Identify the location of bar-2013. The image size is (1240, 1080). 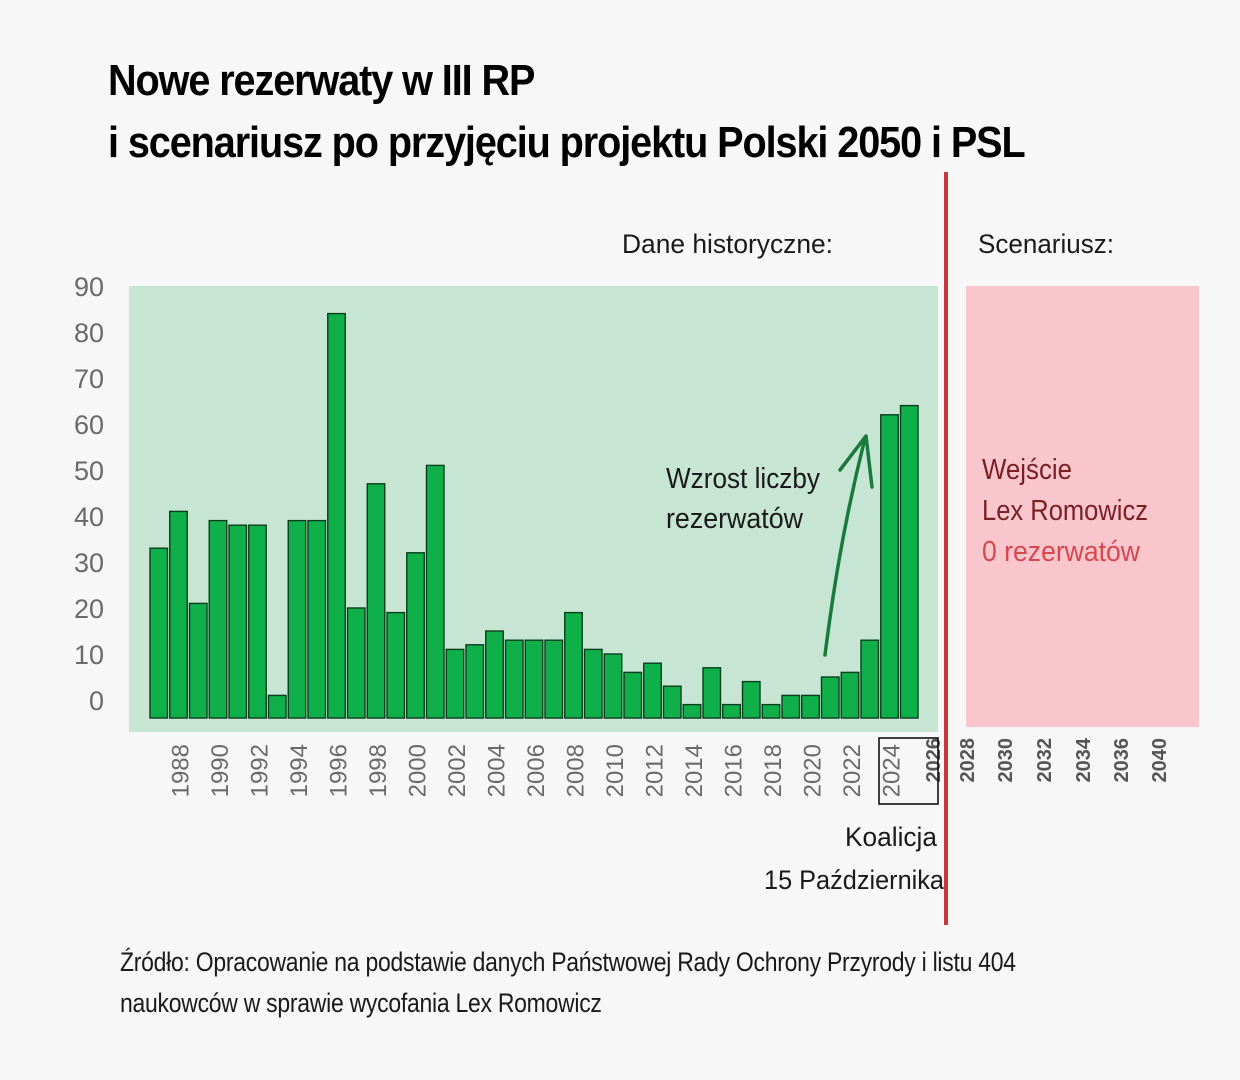
(672, 702).